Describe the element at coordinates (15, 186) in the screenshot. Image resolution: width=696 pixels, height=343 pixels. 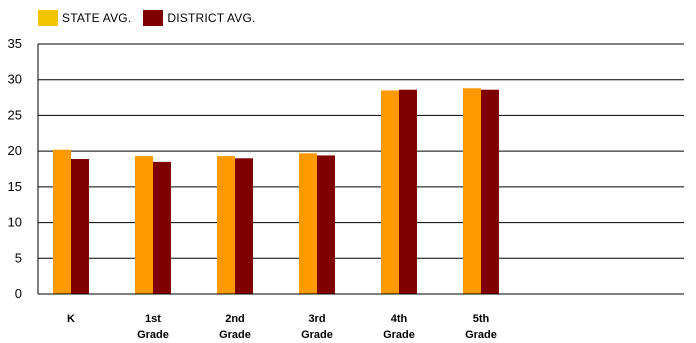
I see `y-tick-label: 15` at that location.